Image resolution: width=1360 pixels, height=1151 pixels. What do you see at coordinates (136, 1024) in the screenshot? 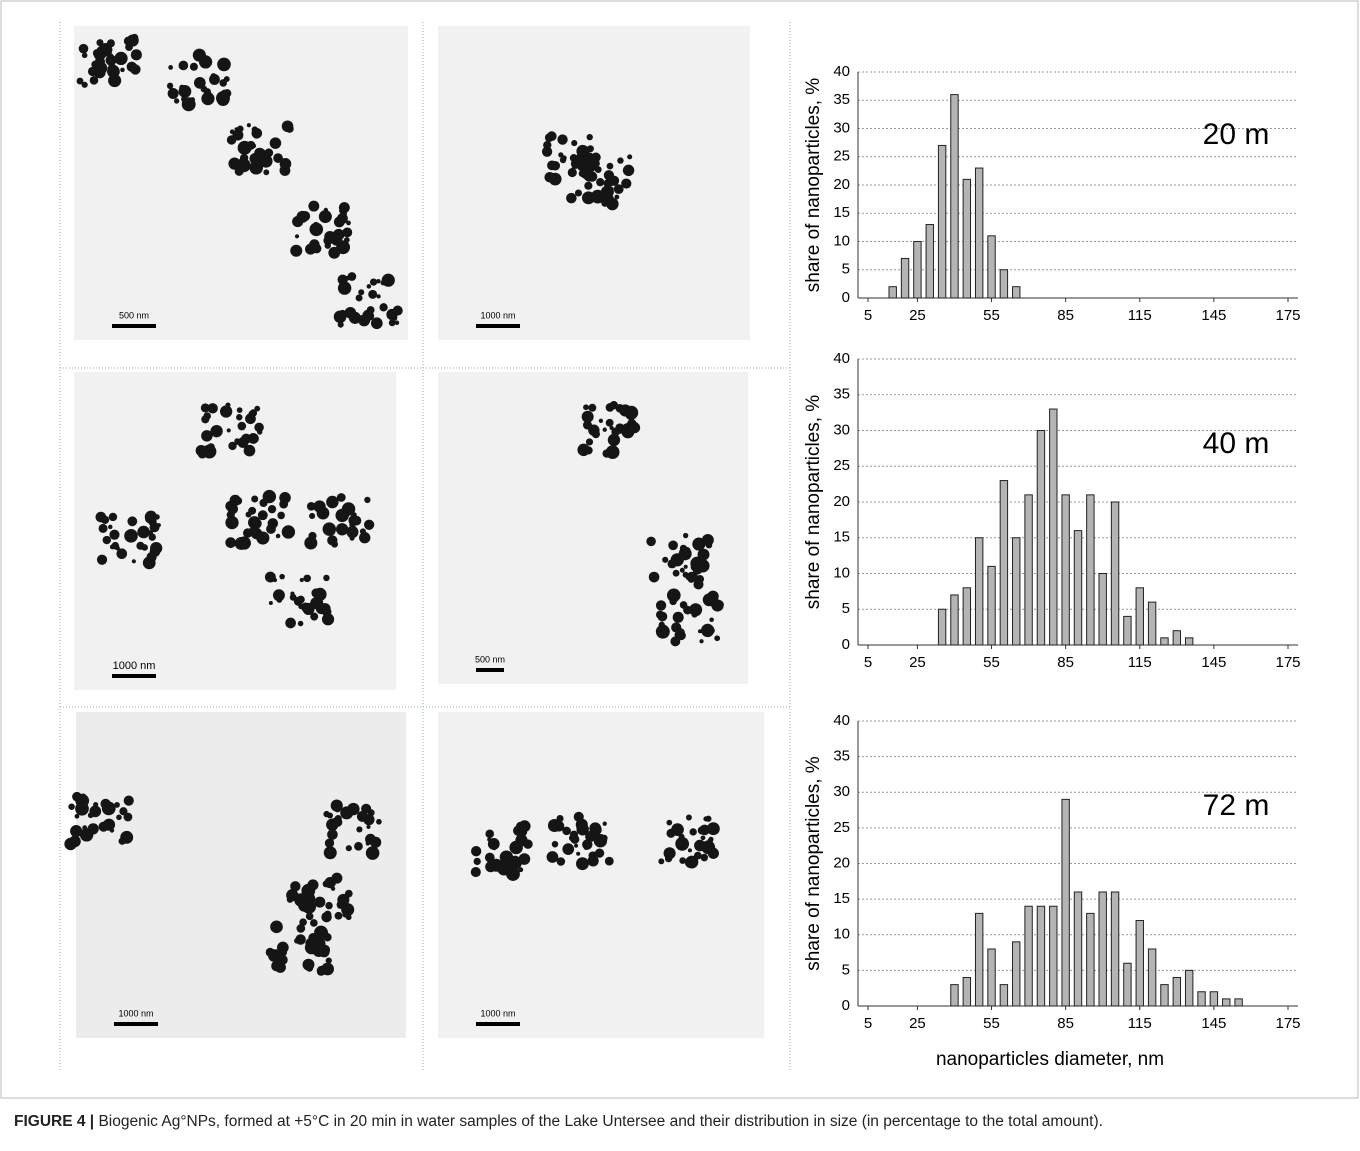
I see `scale-bar` at bounding box center [136, 1024].